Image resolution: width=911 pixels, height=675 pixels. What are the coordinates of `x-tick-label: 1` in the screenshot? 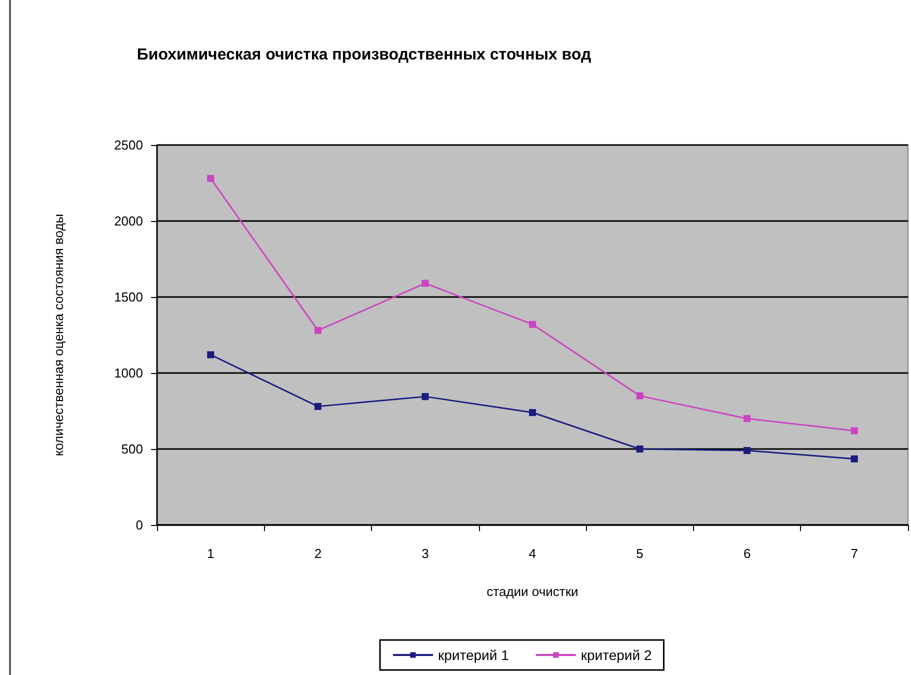 It's located at (210, 553).